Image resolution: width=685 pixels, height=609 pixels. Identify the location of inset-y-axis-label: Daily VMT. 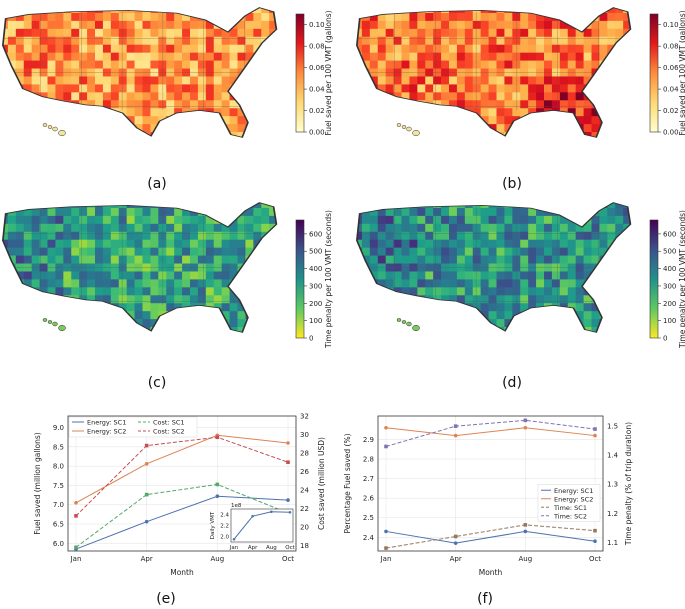
(213, 525).